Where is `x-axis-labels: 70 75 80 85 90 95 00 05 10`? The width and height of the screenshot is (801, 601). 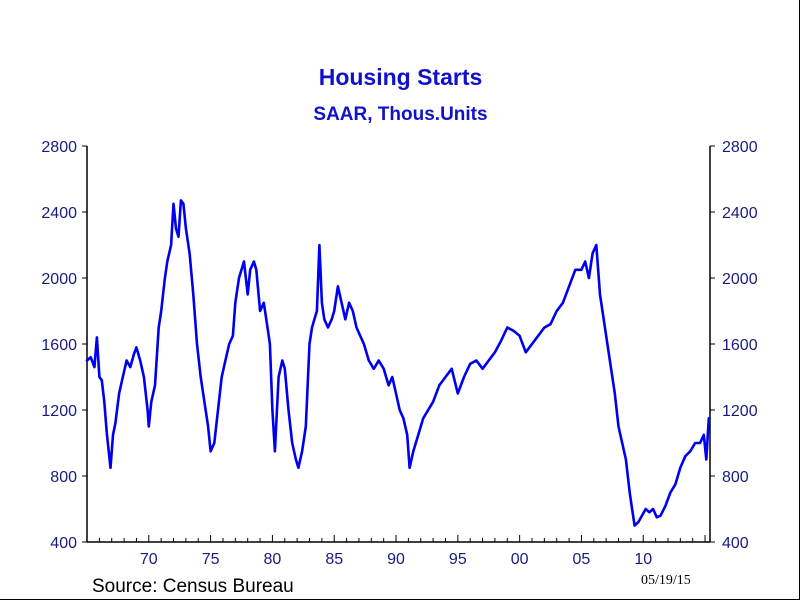 x-axis-labels: 70 75 80 85 90 95 00 05 10 is located at coordinates (396, 559).